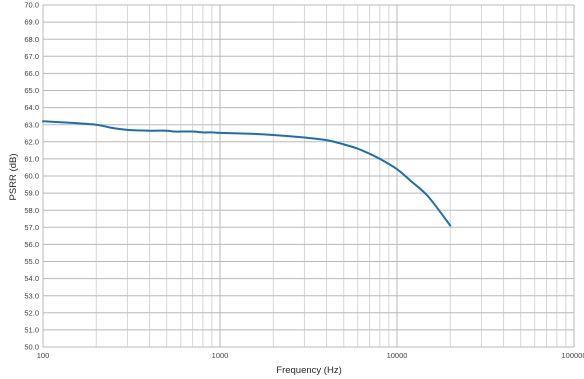  I want to click on y-tick-label: 66.0, so click(31, 73).